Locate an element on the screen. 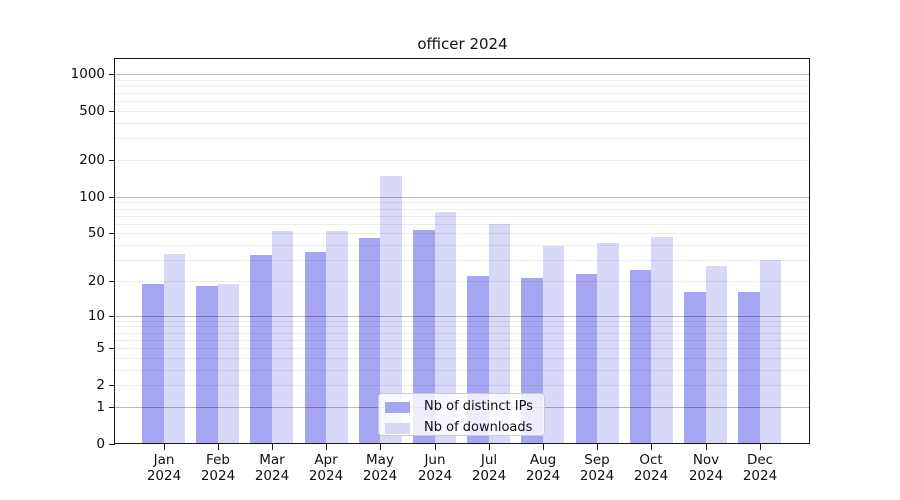 The image size is (900, 500). legend-item-downloads: Nb of downloads is located at coordinates (464, 428).